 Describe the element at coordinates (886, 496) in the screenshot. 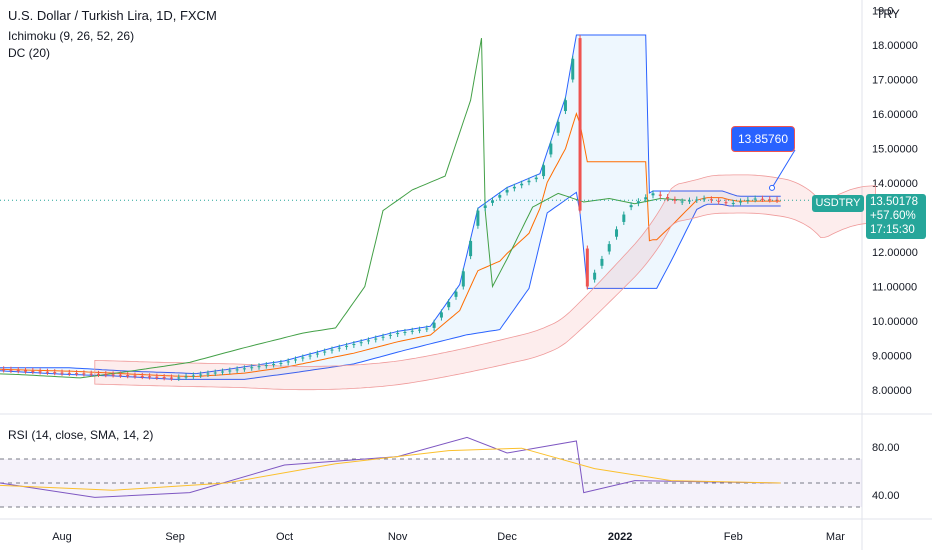

I see `rsi-tick-label: 40.00` at that location.